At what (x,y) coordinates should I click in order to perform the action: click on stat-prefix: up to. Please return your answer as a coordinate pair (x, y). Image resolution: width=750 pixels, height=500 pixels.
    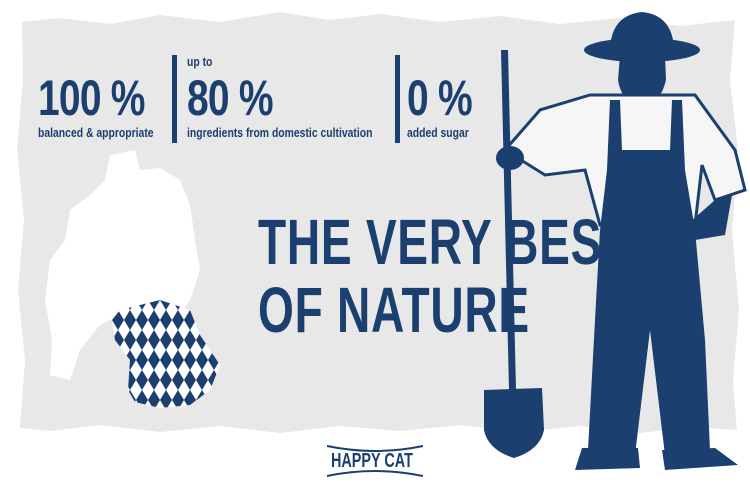
    Looking at the image, I should click on (200, 61).